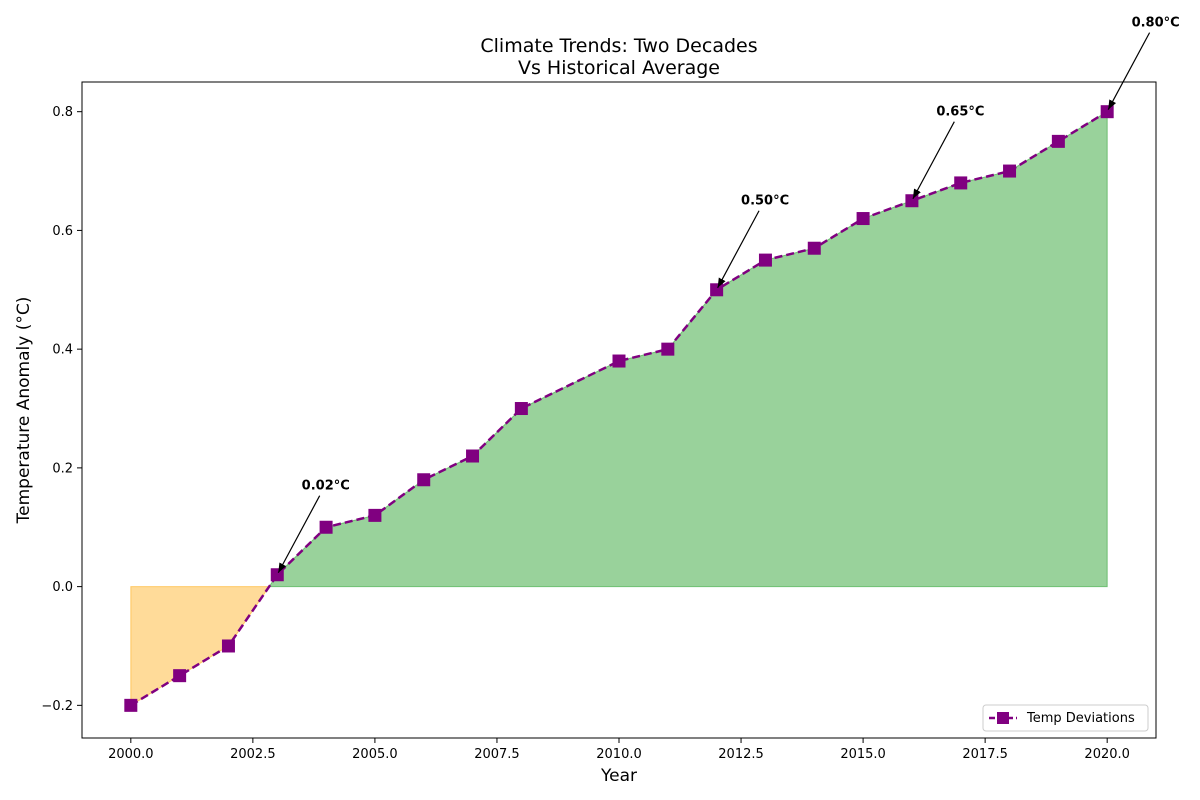 The height and width of the screenshot is (800, 1200). Describe the element at coordinates (62, 112) in the screenshot. I see `y-tick-label: 0.8` at that location.